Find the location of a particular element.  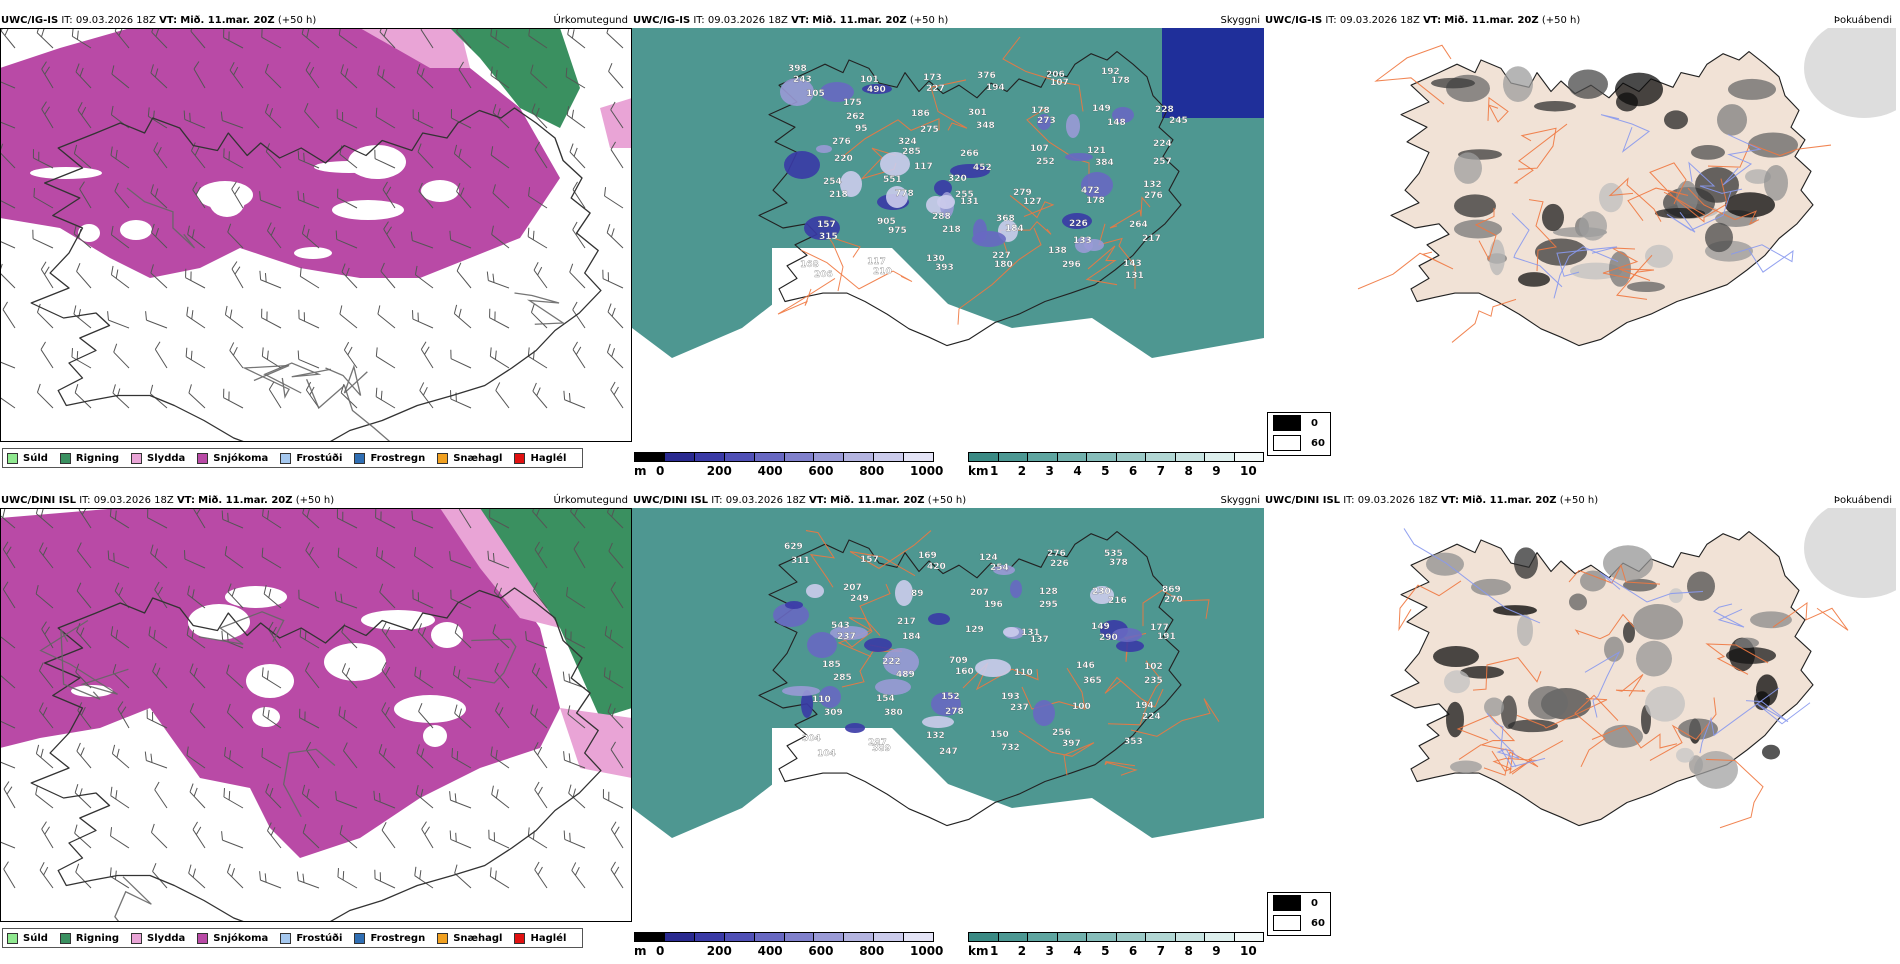

peak-label: 160 is located at coordinates (964, 672).